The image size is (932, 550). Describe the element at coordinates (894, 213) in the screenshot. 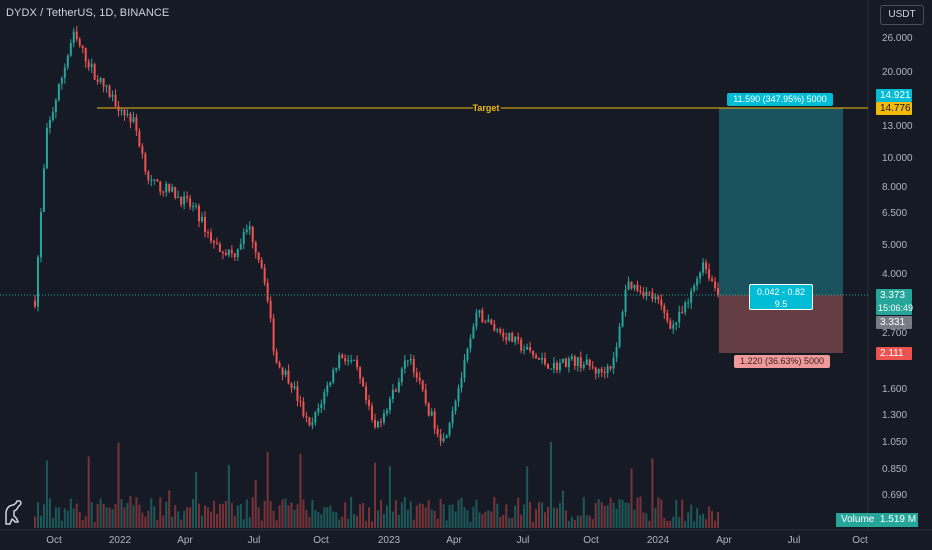

I see `y-tick-6-5: 6.500` at that location.